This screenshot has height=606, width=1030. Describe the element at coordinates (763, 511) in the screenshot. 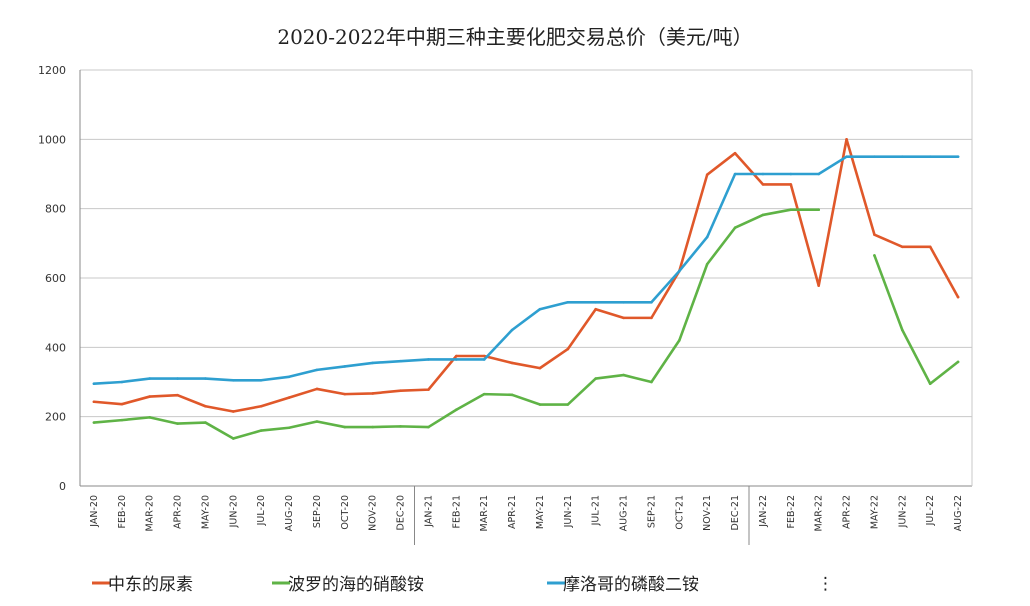

I see `x-tick-label: JAN-22` at that location.